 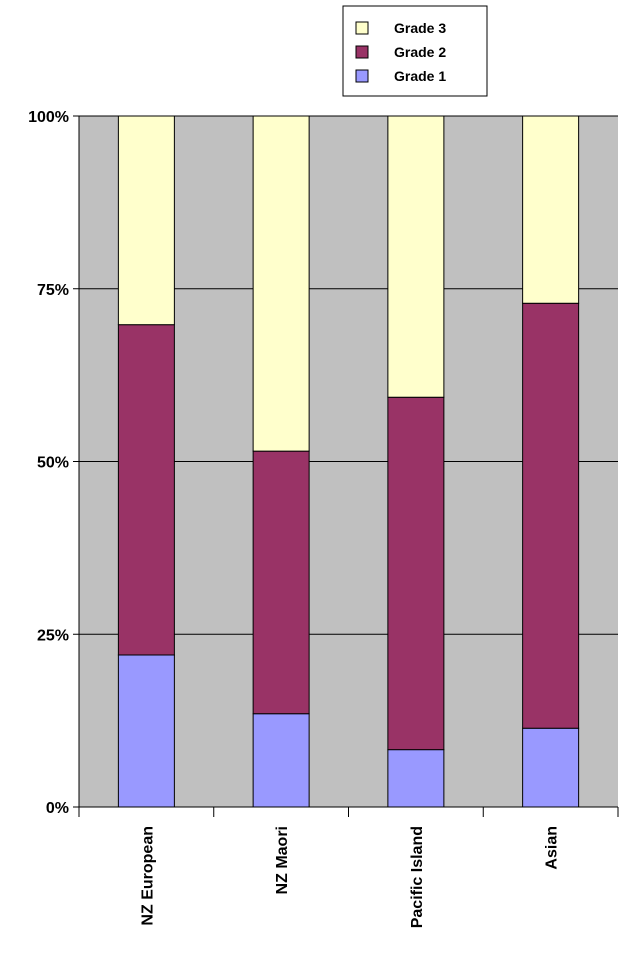 I want to click on x-tick-label-nz-maori: NZ Maori, so click(x=282, y=860).